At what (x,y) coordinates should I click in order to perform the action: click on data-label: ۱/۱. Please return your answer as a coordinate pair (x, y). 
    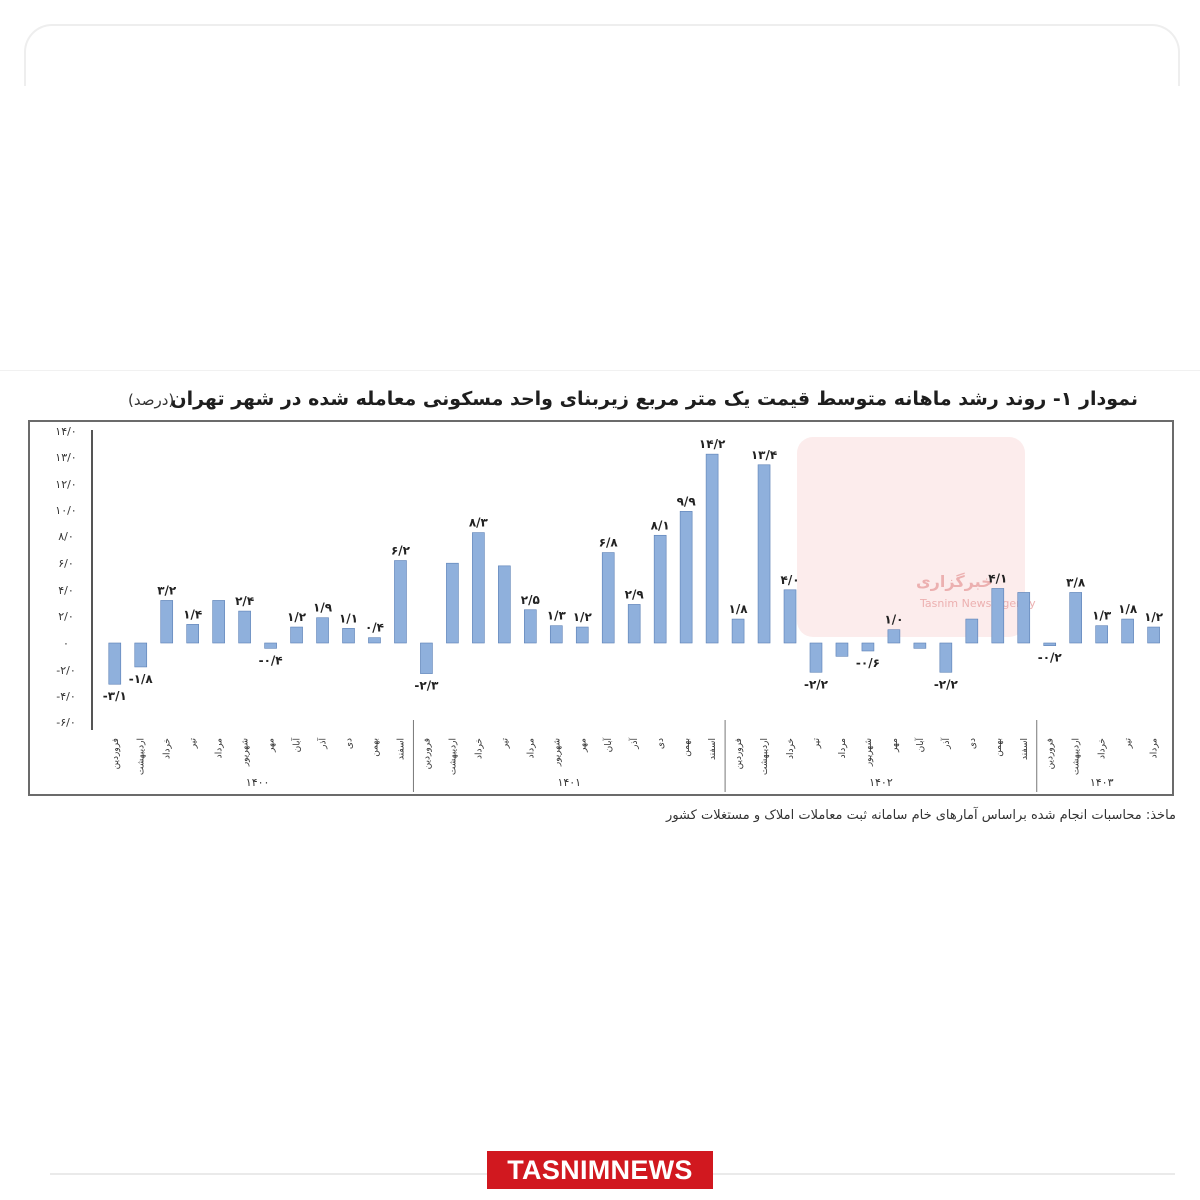
    Looking at the image, I should click on (348, 618).